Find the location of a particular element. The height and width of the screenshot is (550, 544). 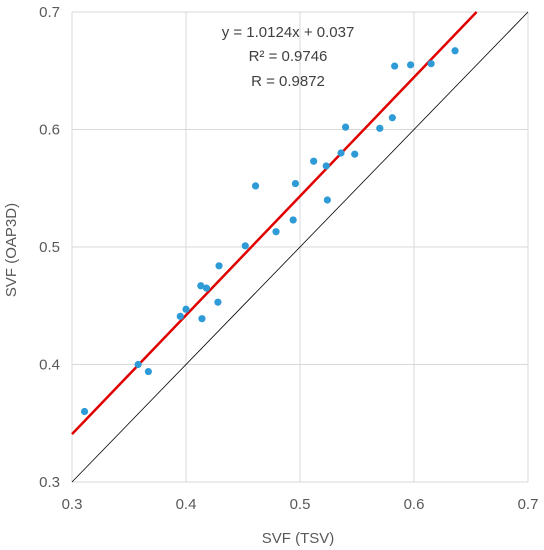

y-tick-label: 0.7 is located at coordinates (49, 12).